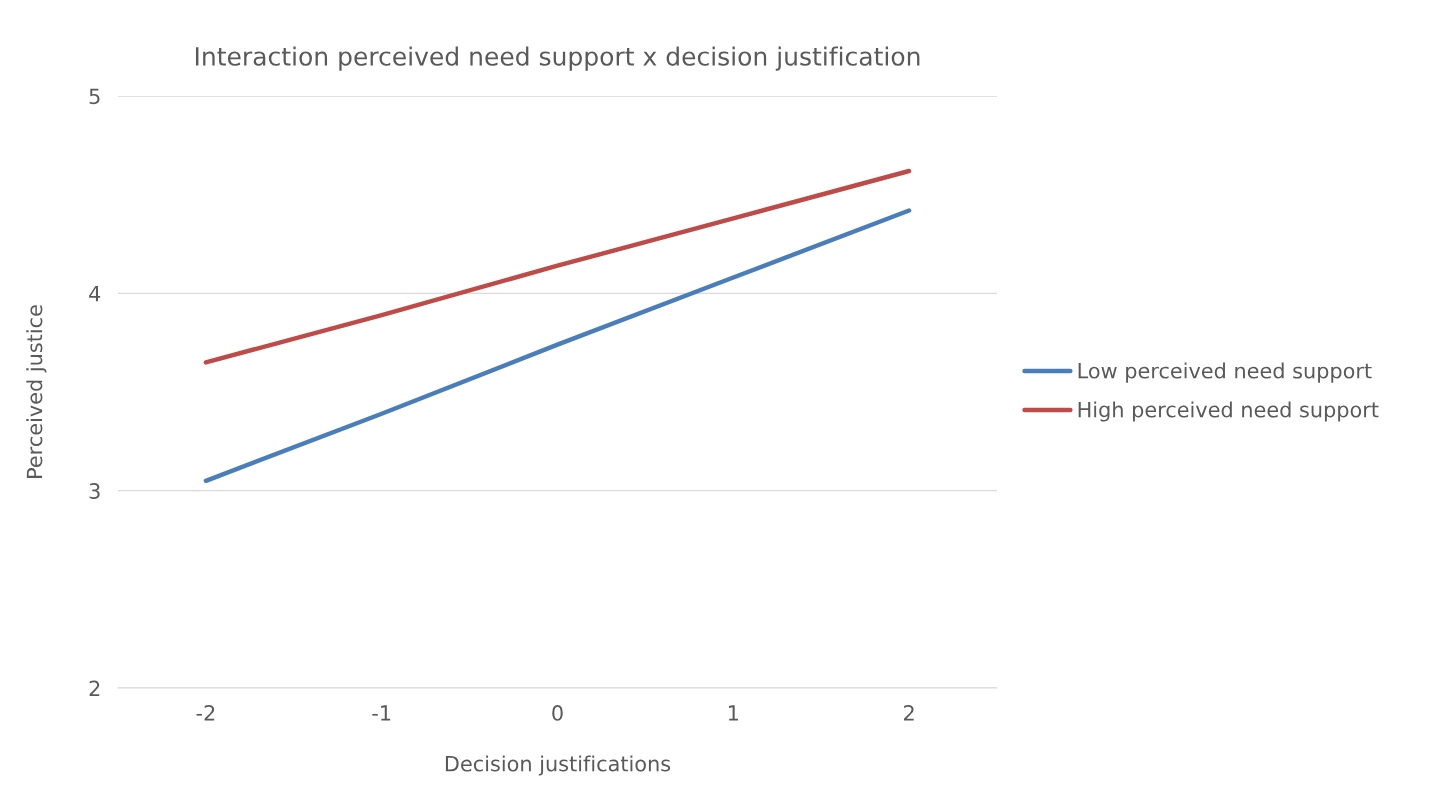  I want to click on y-tick-label: 4, so click(95, 294).